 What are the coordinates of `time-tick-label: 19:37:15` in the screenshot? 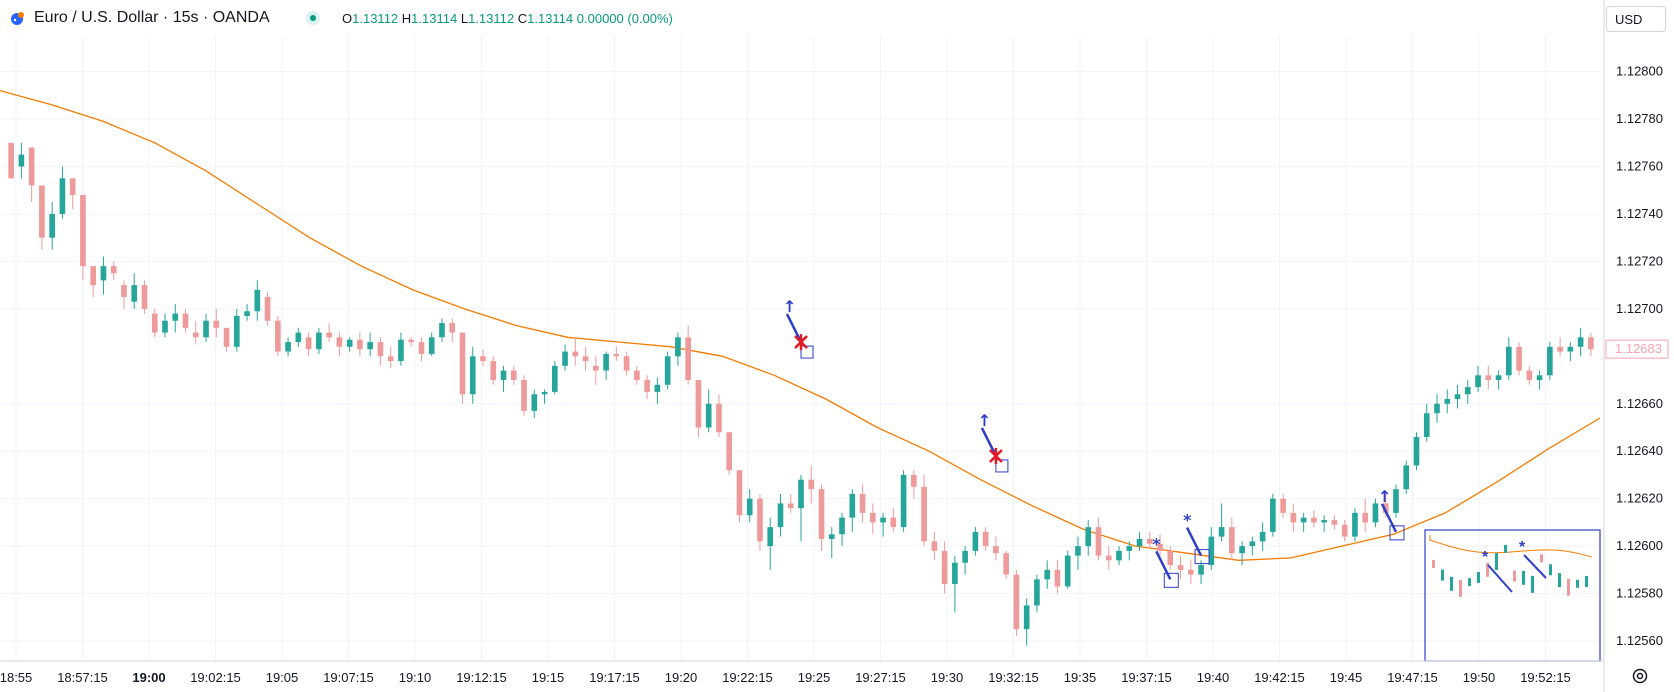 It's located at (1146, 677).